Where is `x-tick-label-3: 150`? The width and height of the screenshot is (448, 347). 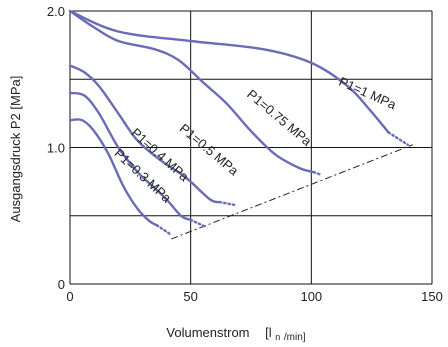 x-tick-label-3: 150 is located at coordinates (432, 296).